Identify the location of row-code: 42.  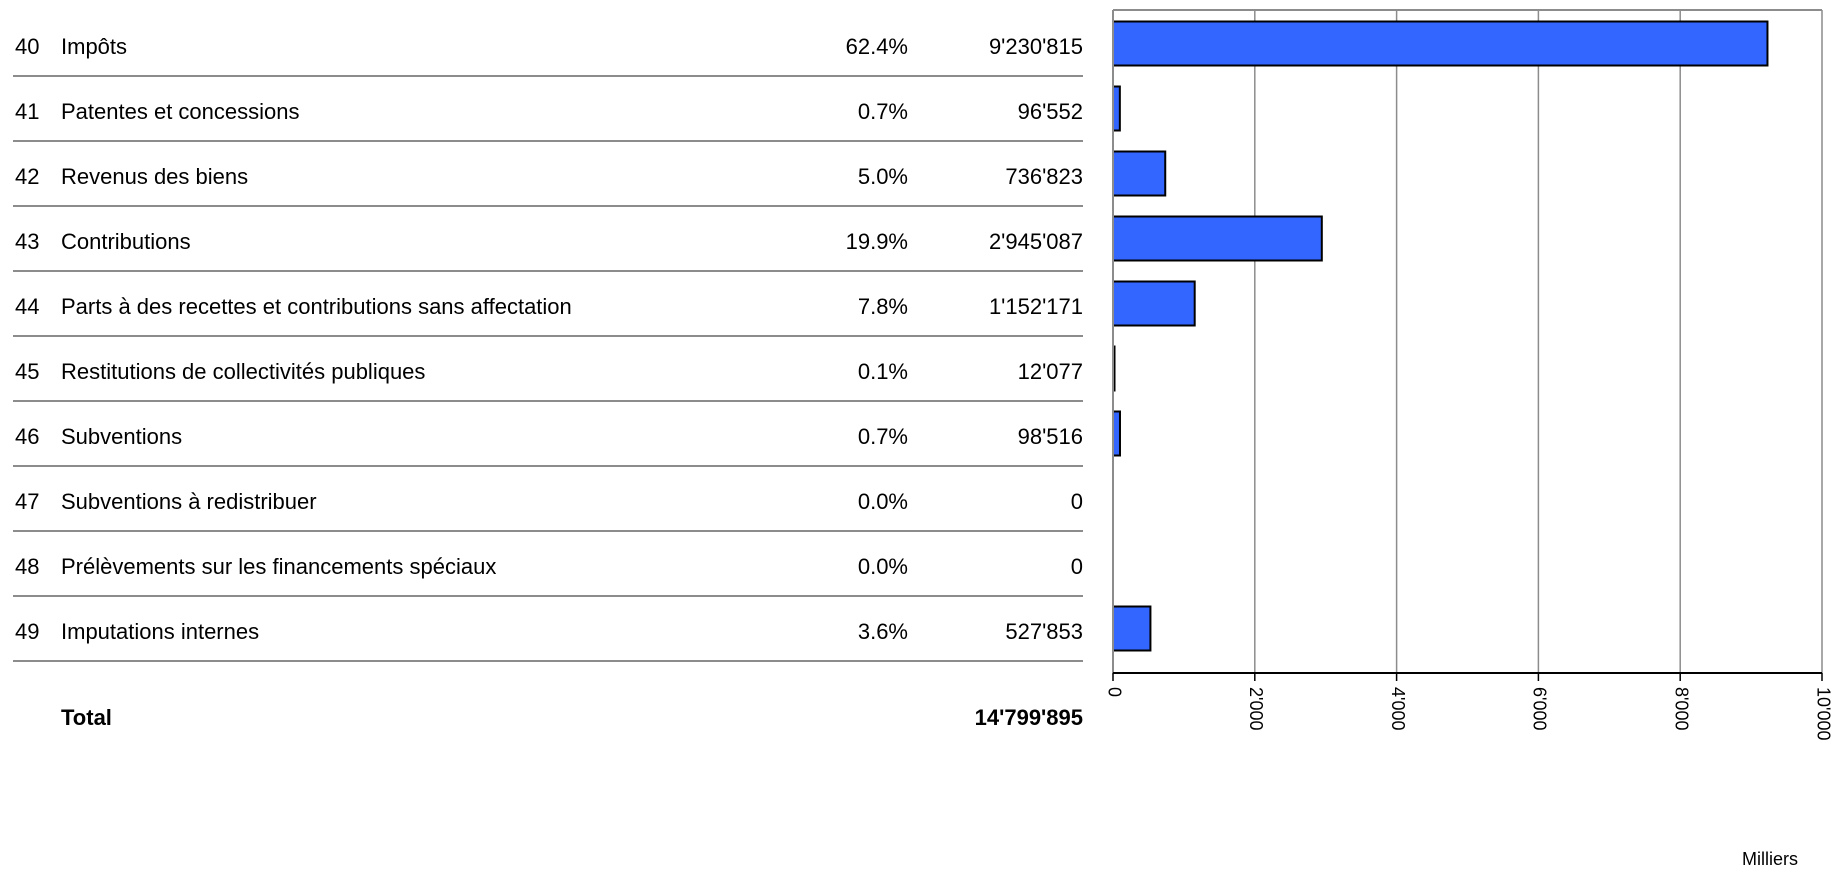
(27, 176).